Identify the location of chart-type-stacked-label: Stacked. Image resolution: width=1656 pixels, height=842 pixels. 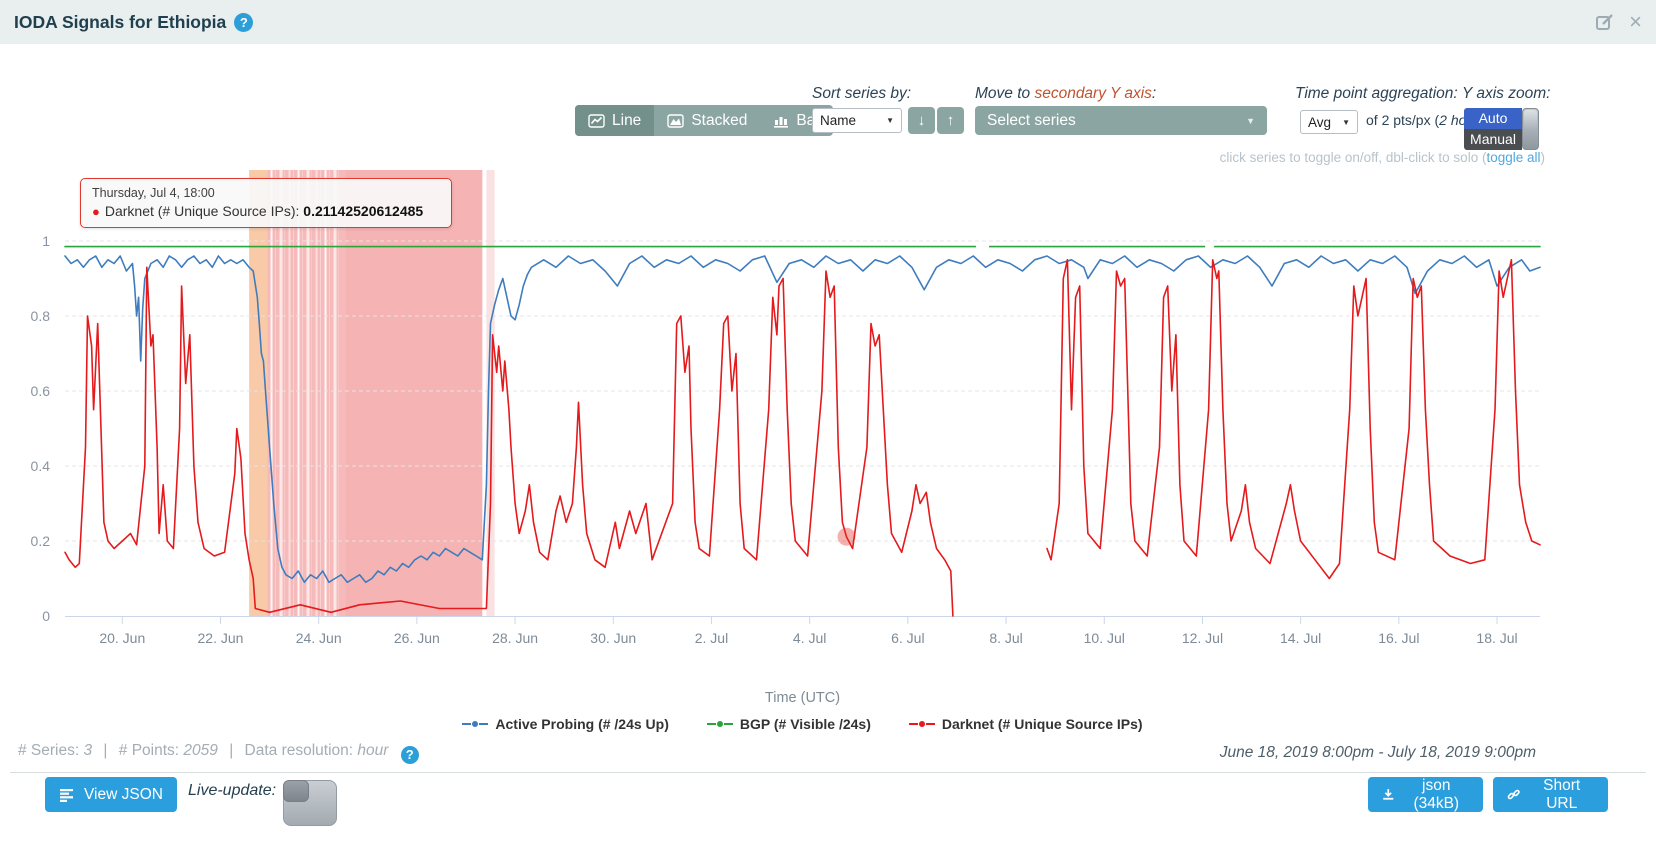
(719, 120).